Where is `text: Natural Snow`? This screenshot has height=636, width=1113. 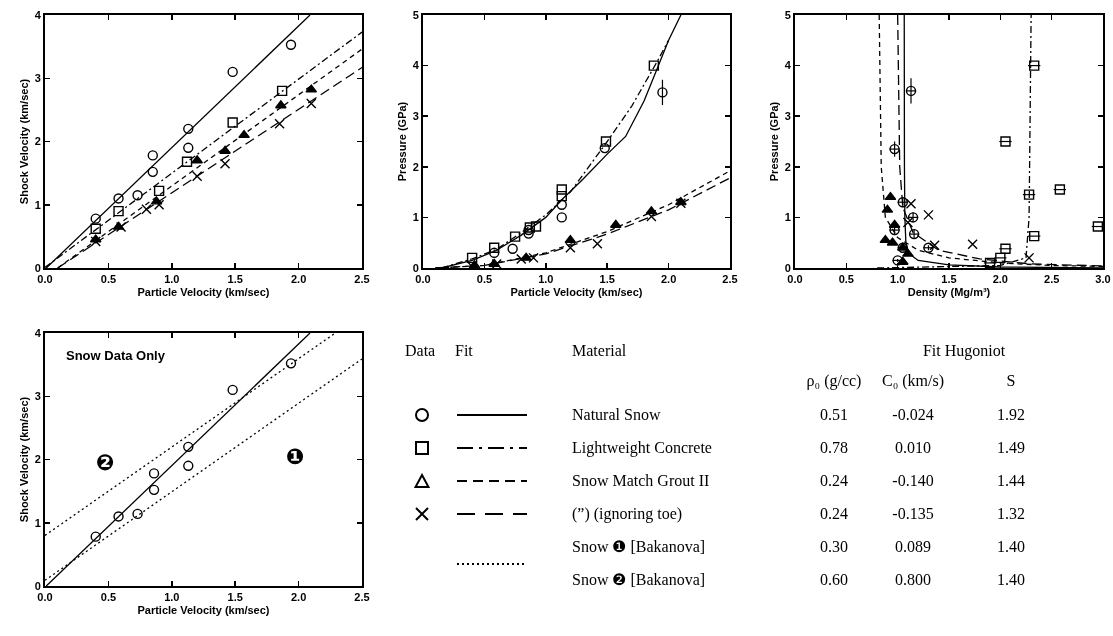 text: Natural Snow is located at coordinates (616, 415).